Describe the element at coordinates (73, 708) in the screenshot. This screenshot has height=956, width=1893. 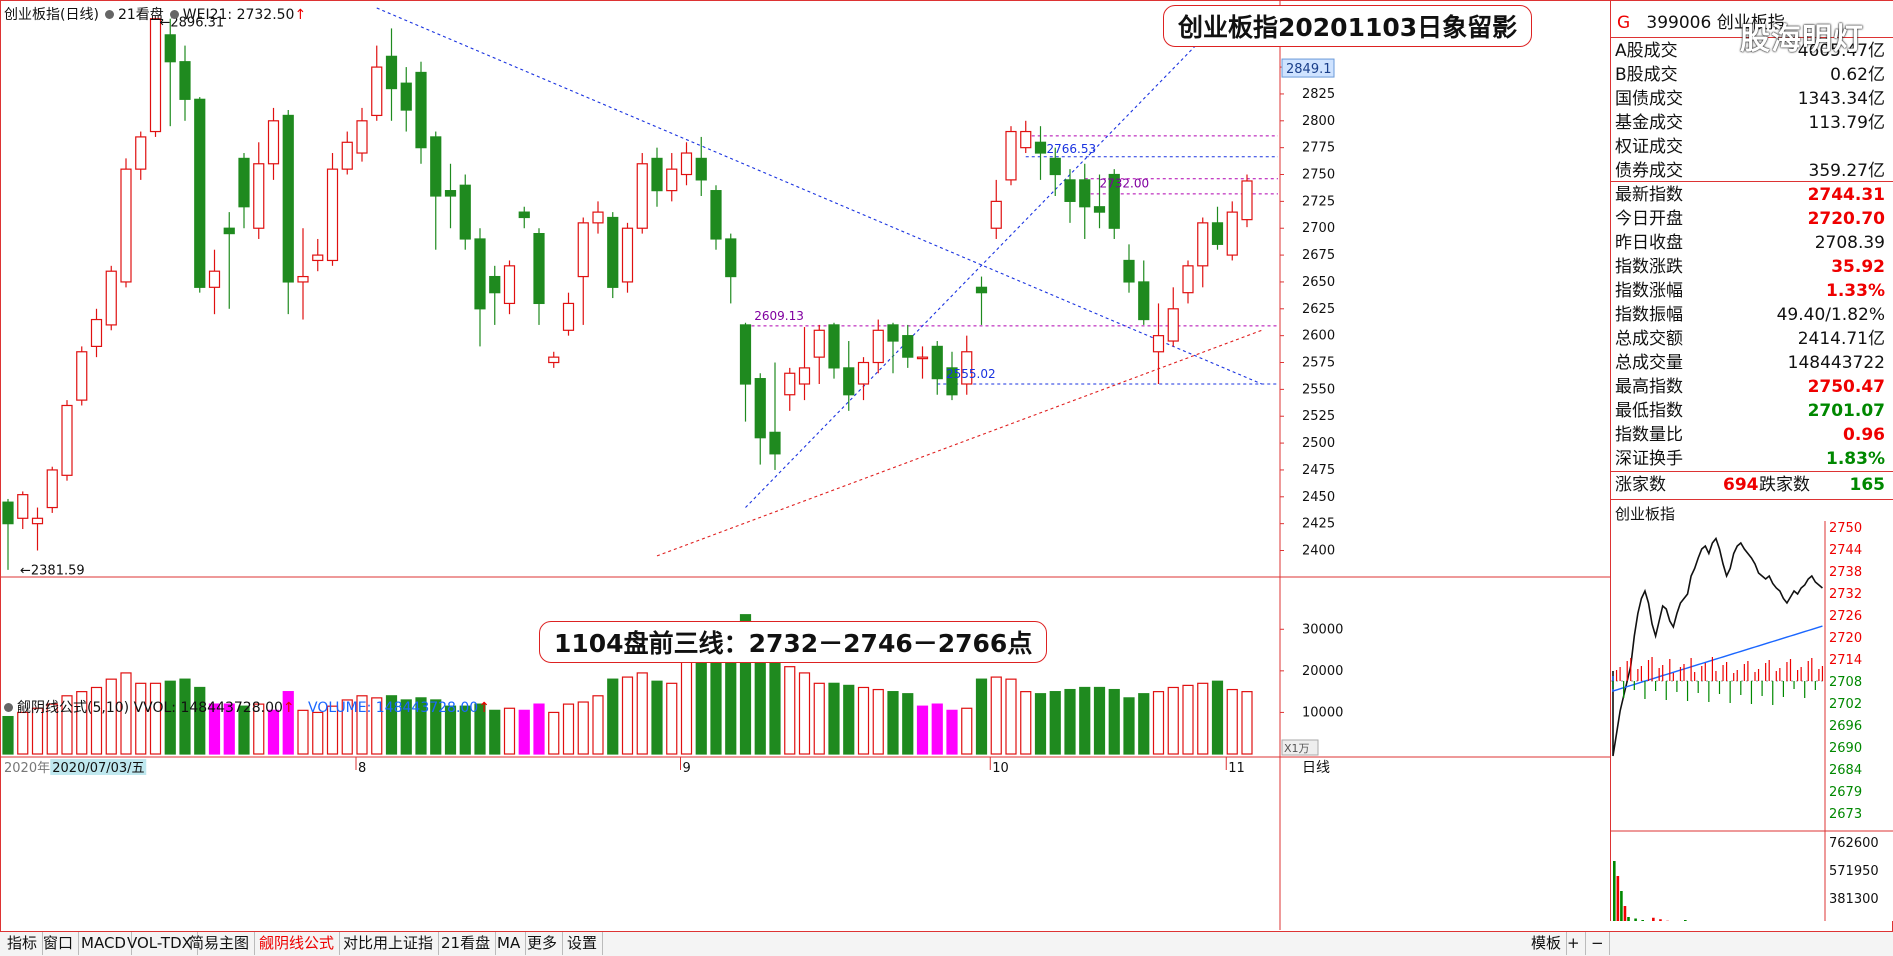
I see `volume-formula-name: 觎阴线公式(5,10)` at that location.